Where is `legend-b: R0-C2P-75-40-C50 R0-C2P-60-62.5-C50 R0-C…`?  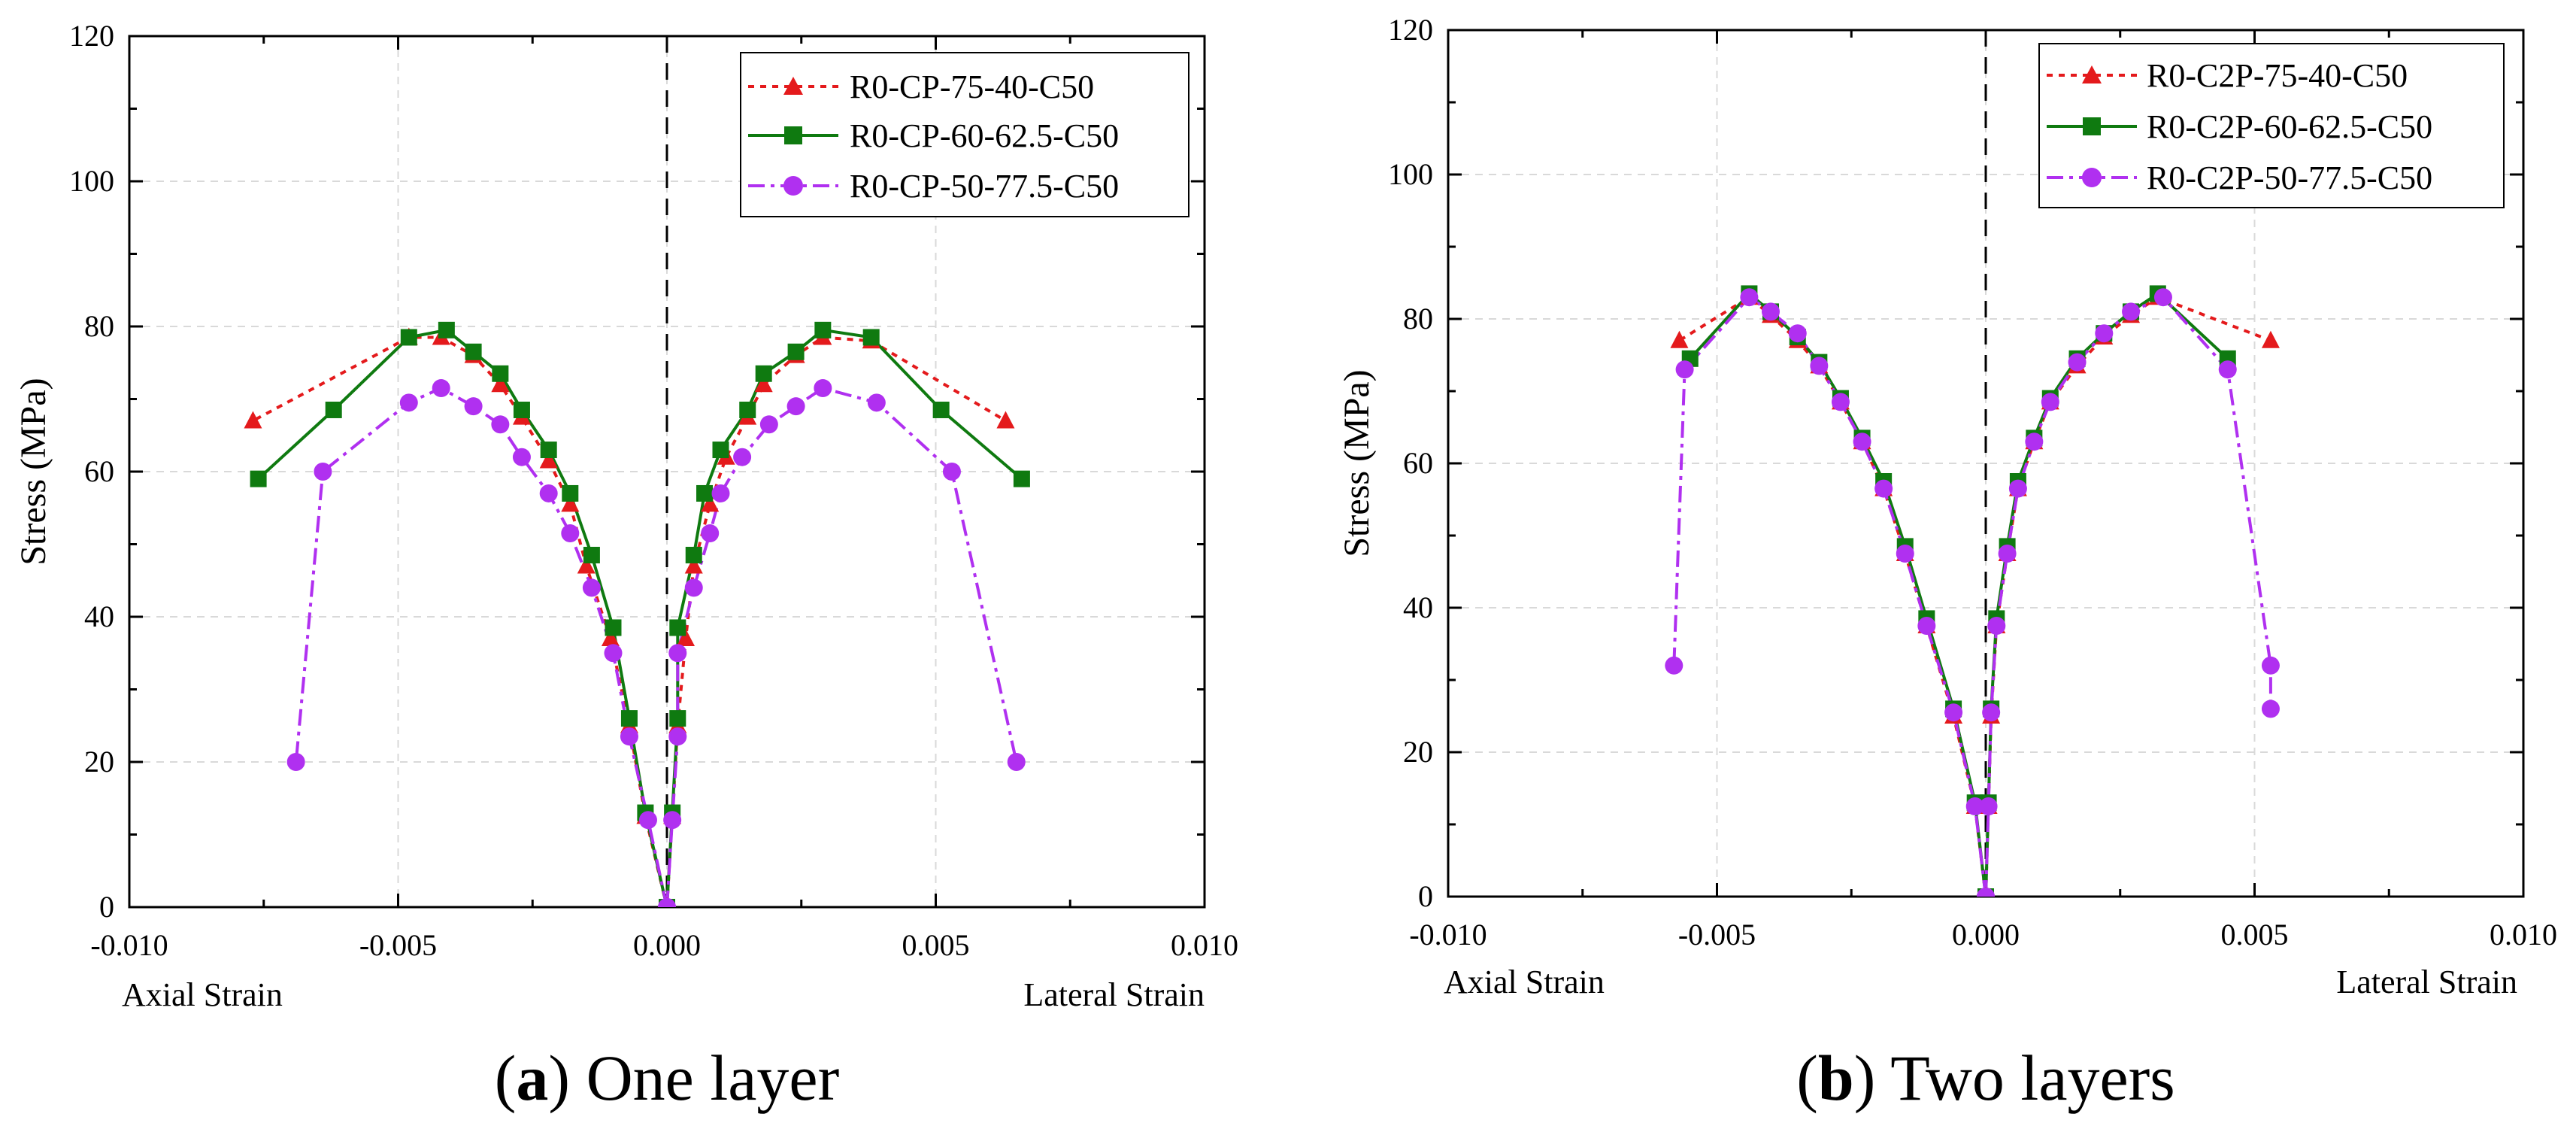
legend-b: R0-C2P-75-40-C50 R0-C2P-60-62.5-C50 R0-C… is located at coordinates (2271, 126).